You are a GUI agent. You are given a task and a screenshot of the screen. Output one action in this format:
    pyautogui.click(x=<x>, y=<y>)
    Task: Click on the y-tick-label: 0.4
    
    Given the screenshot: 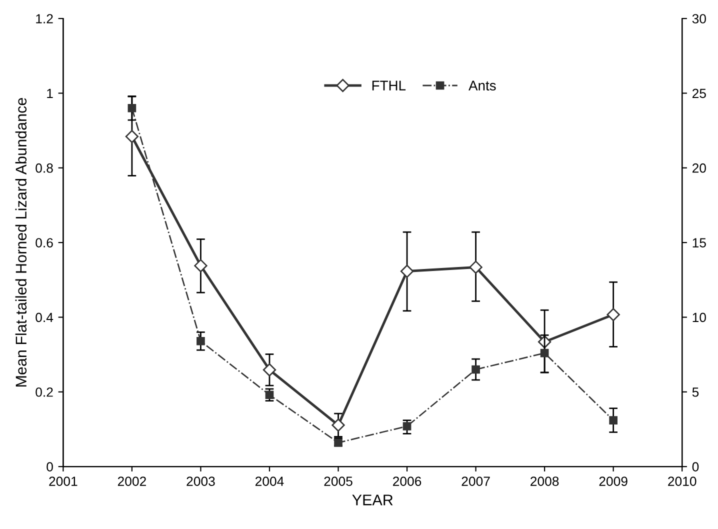 What is the action you would take?
    pyautogui.click(x=45, y=317)
    